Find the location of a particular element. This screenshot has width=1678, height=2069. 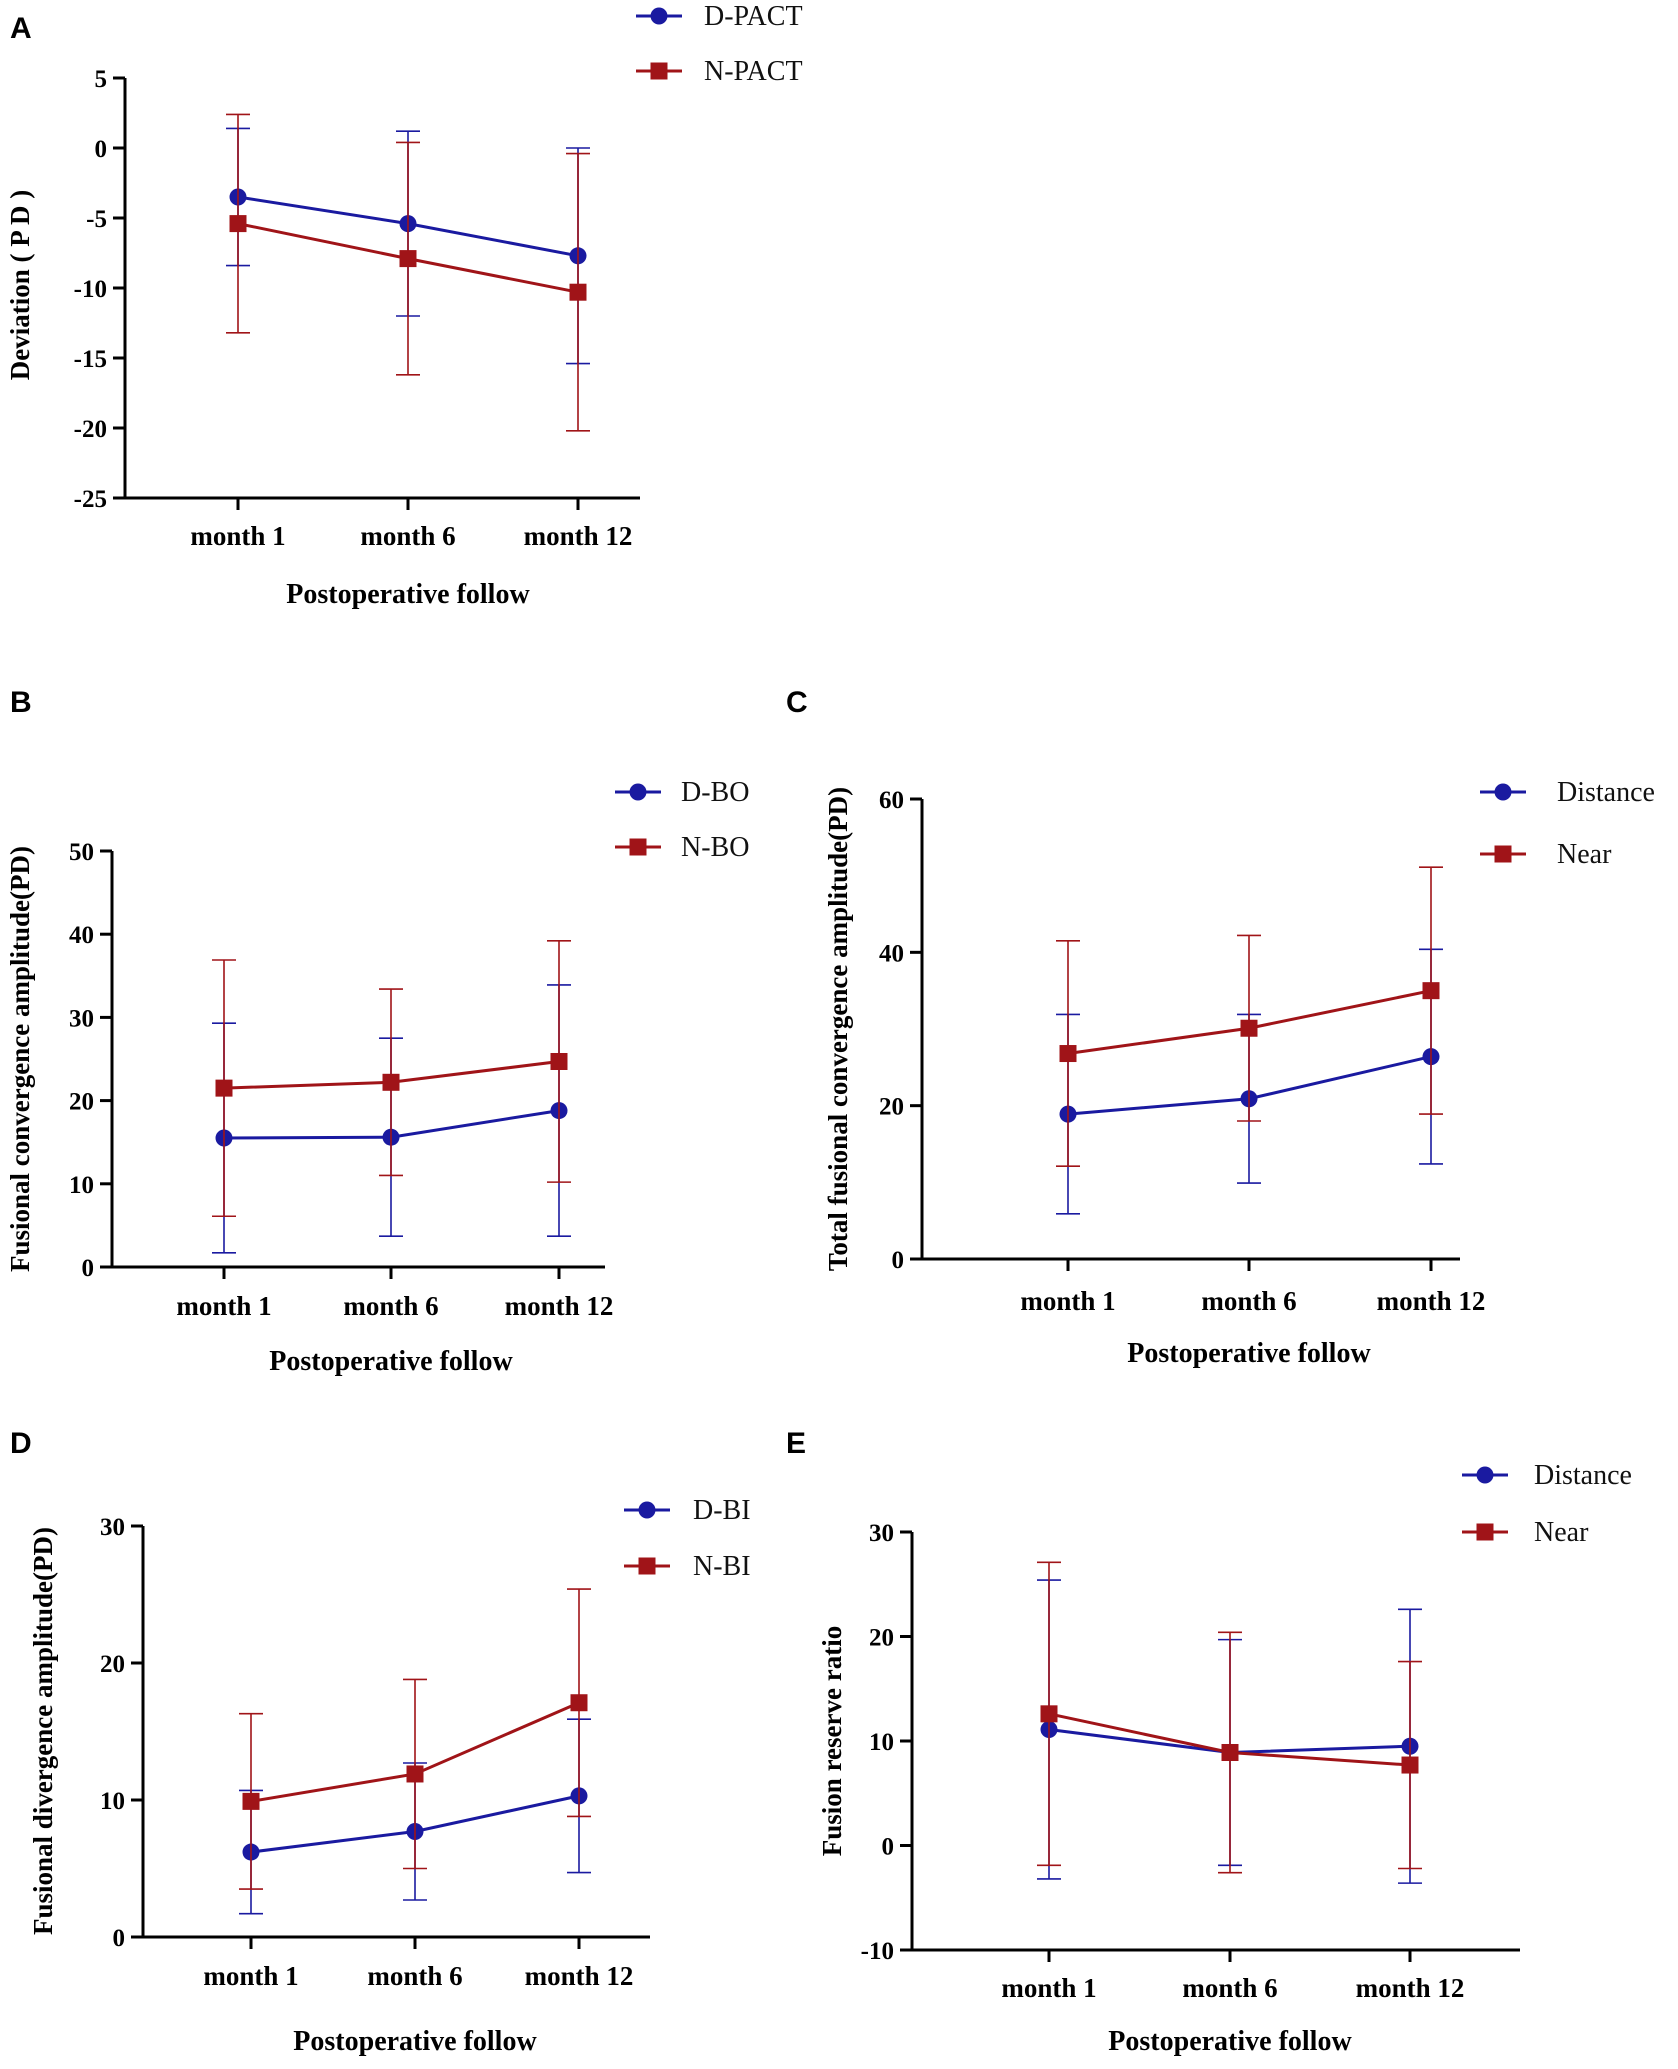

y-axis-title: Total fusional convergence amplitude(PD) is located at coordinates (838, 1029).